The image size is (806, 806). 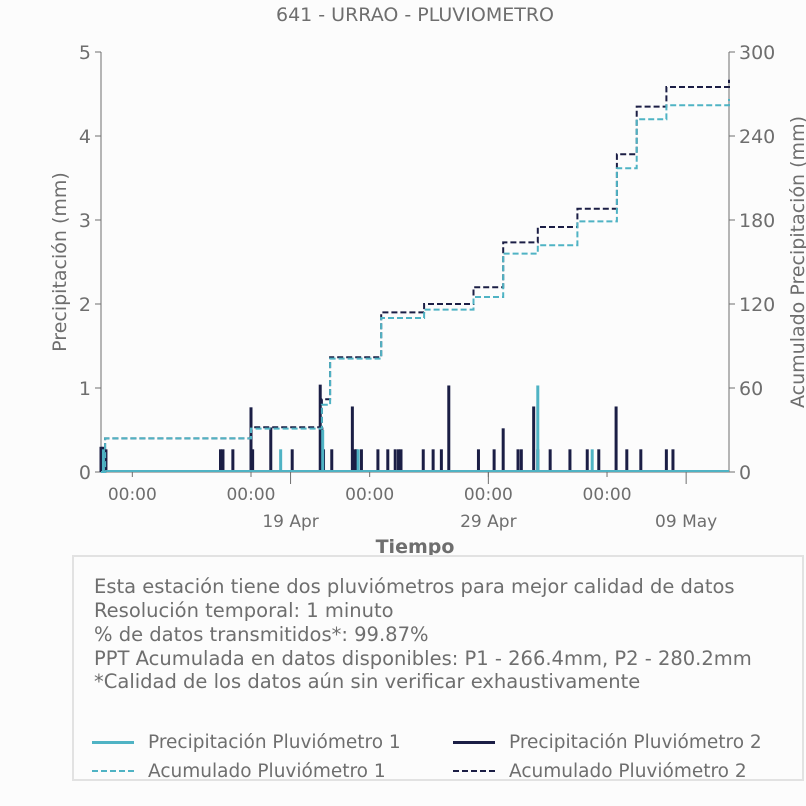 What do you see at coordinates (686, 522) in the screenshot?
I see `x-major-tick-label: 09 May` at bounding box center [686, 522].